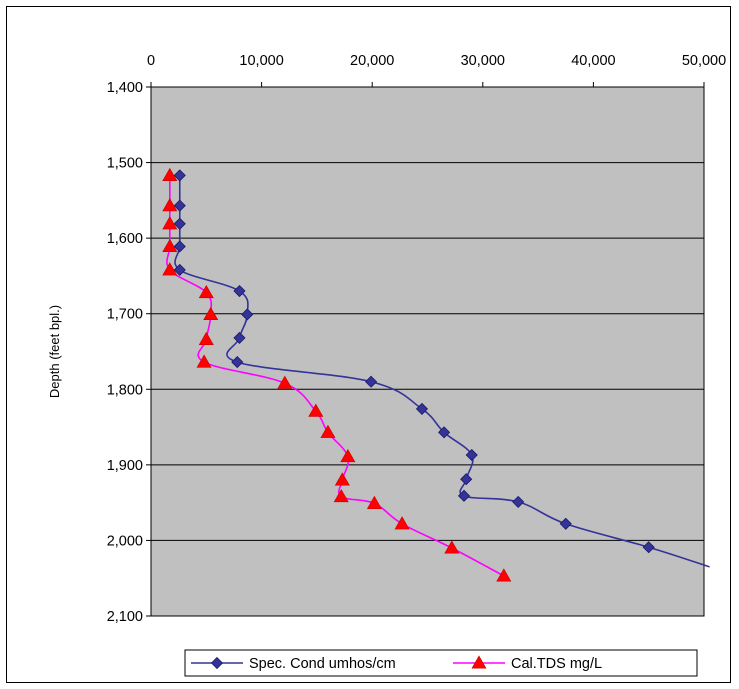  Describe the element at coordinates (372, 61) in the screenshot. I see `x-tick-label: 20,000` at that location.